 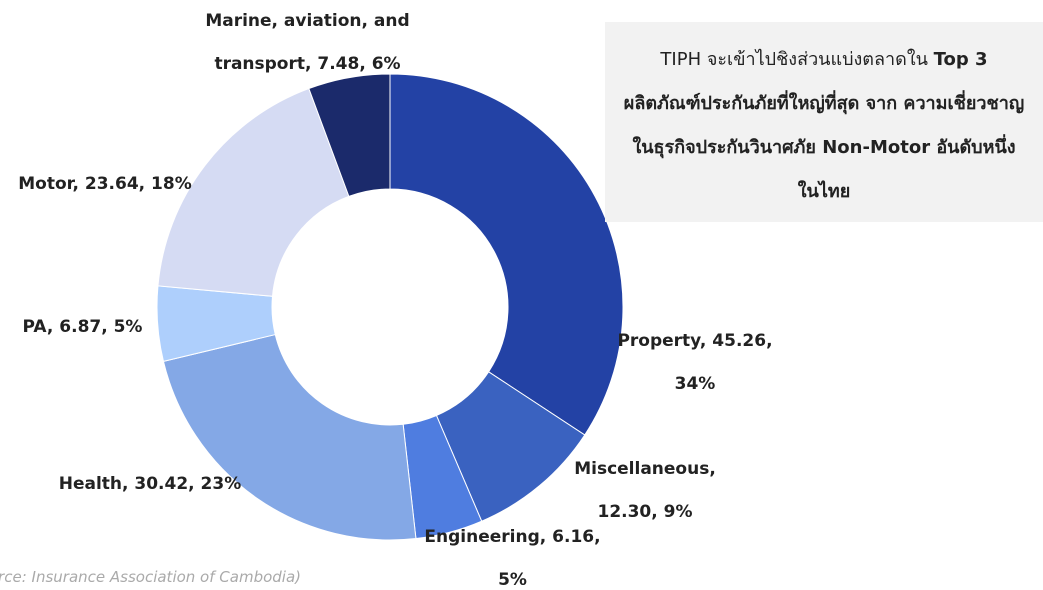 I want to click on data-label: PA, 6.87, 5%, so click(x=82, y=327).